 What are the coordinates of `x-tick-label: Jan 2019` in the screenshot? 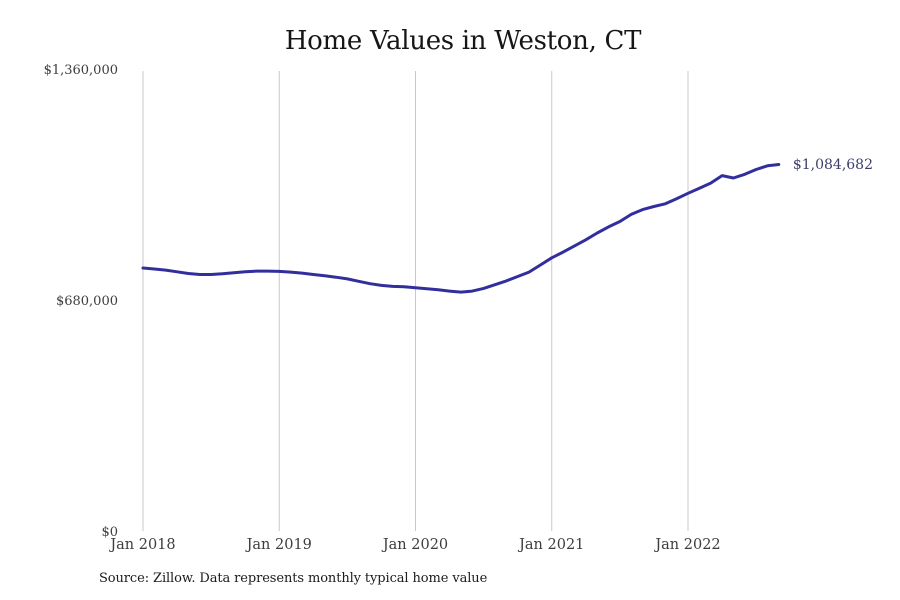 It's located at (279, 545).